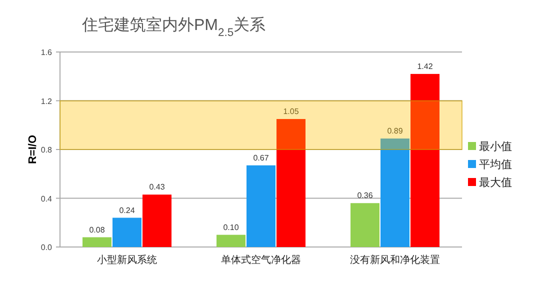 The height and width of the screenshot is (284, 546). Describe the element at coordinates (127, 210) in the screenshot. I see `data-label: 0.24` at that location.